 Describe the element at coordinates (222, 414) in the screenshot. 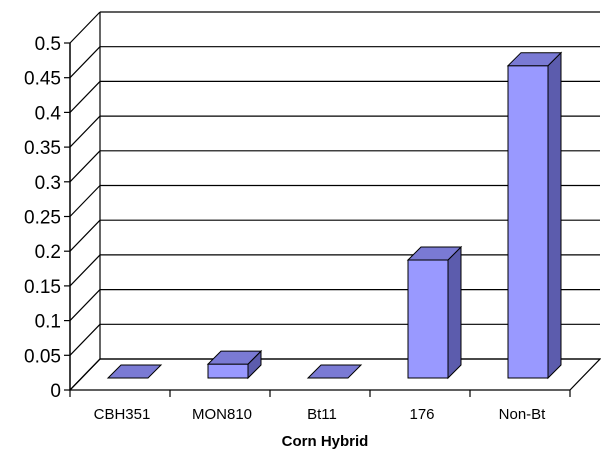

I see `x-category-label: MON810` at that location.